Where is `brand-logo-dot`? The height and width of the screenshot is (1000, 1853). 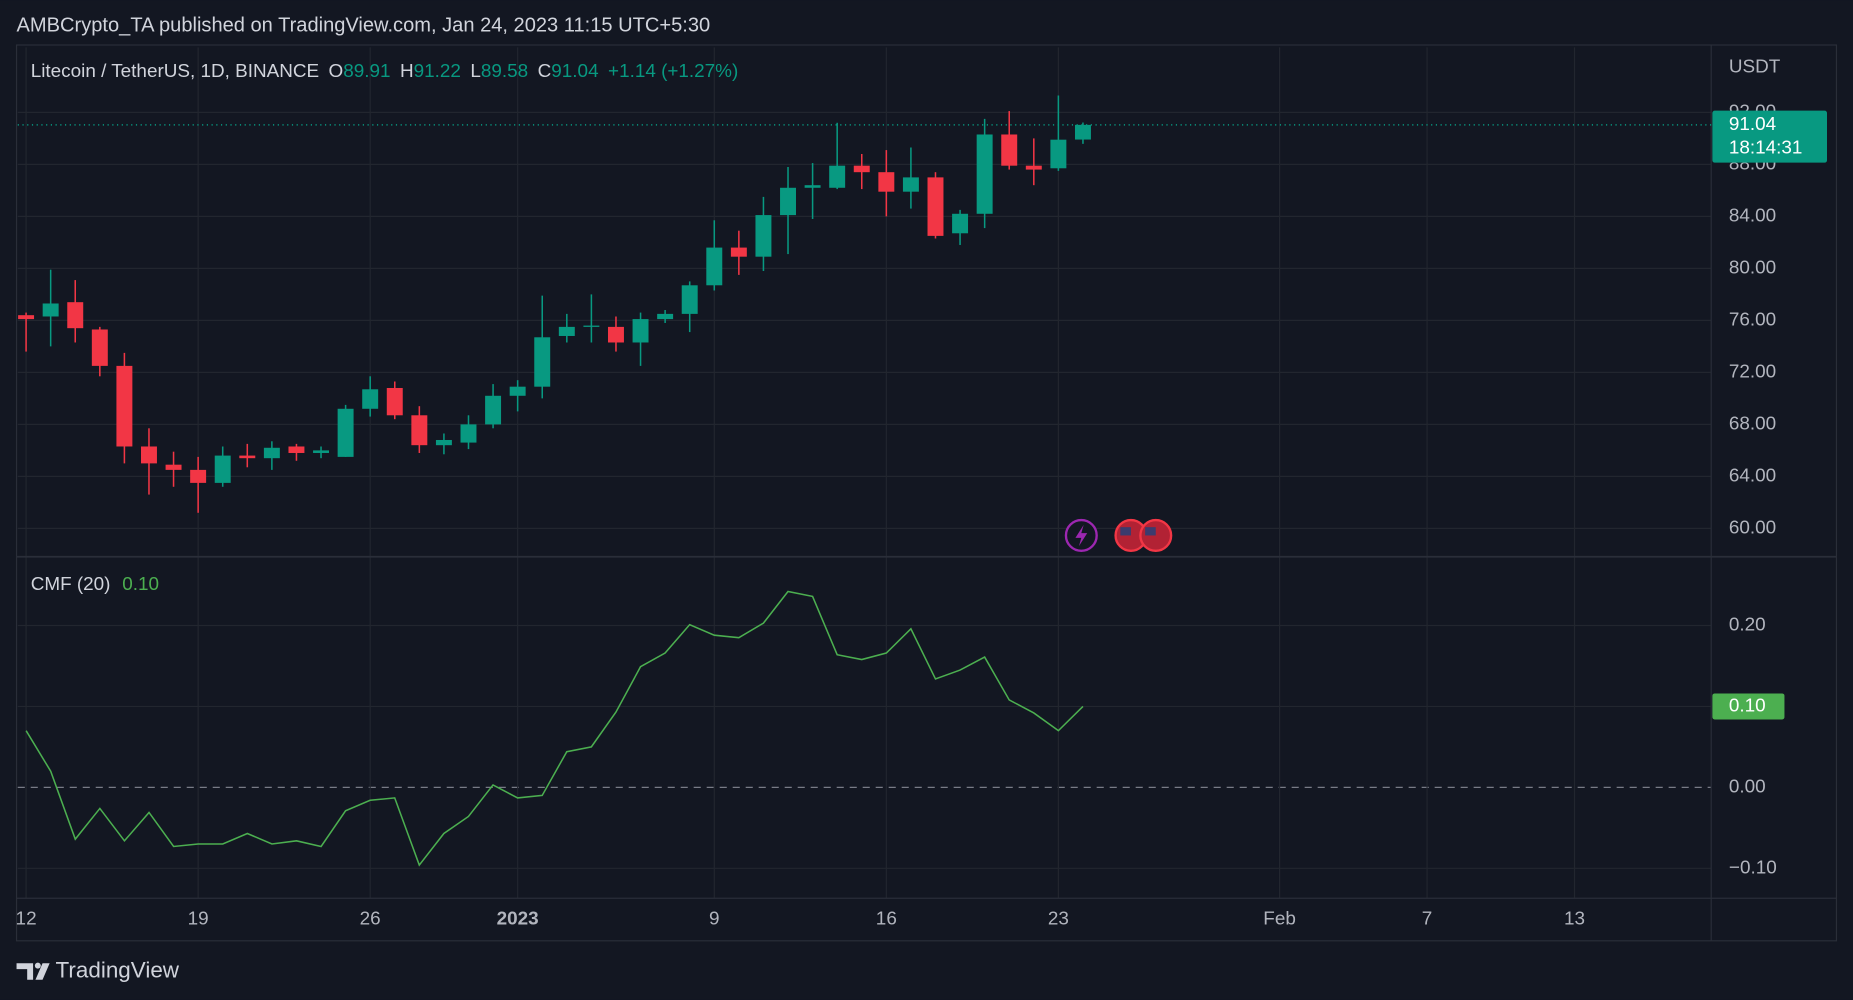
brand-logo-dot is located at coordinates (37, 965).